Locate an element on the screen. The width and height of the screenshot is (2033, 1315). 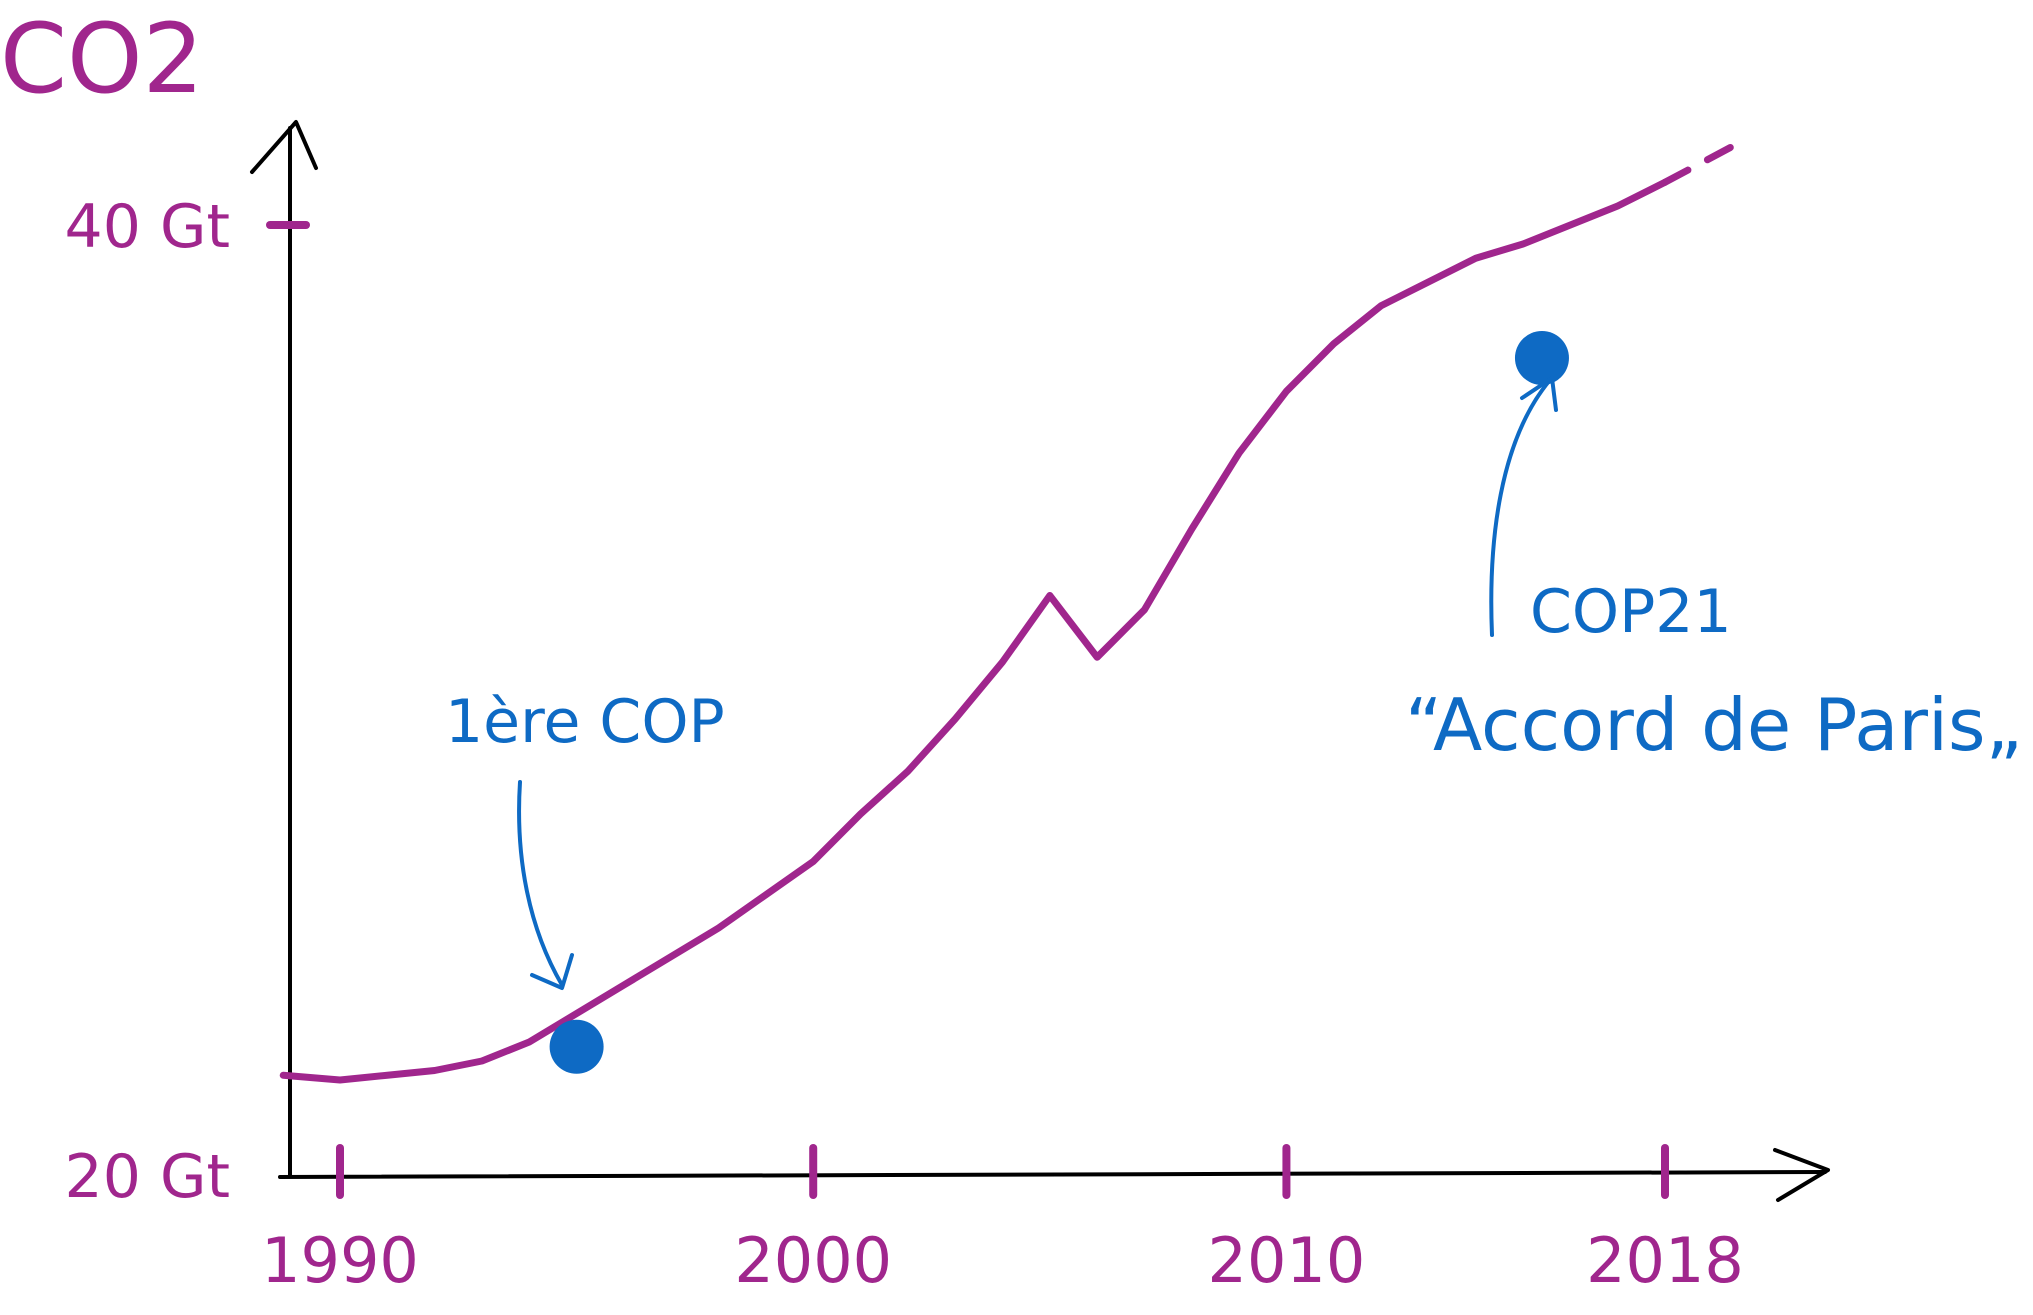
x-tick-label: 2018 is located at coordinates (1665, 1260).